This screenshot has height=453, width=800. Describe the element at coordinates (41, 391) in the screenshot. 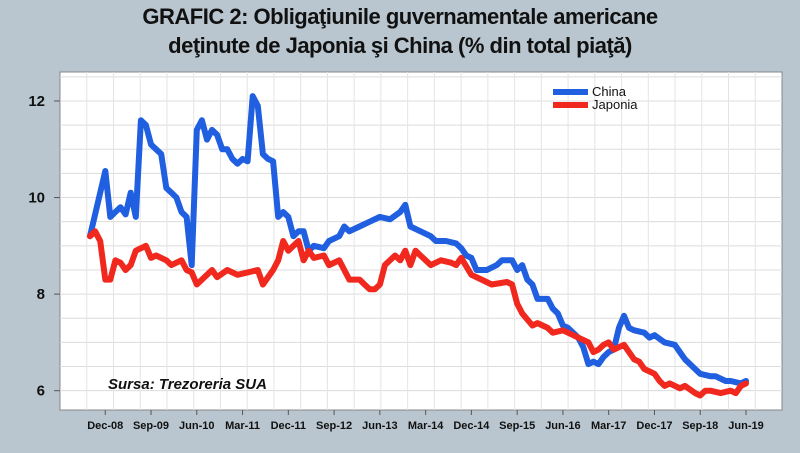

I see `y-tick-label: 6` at that location.